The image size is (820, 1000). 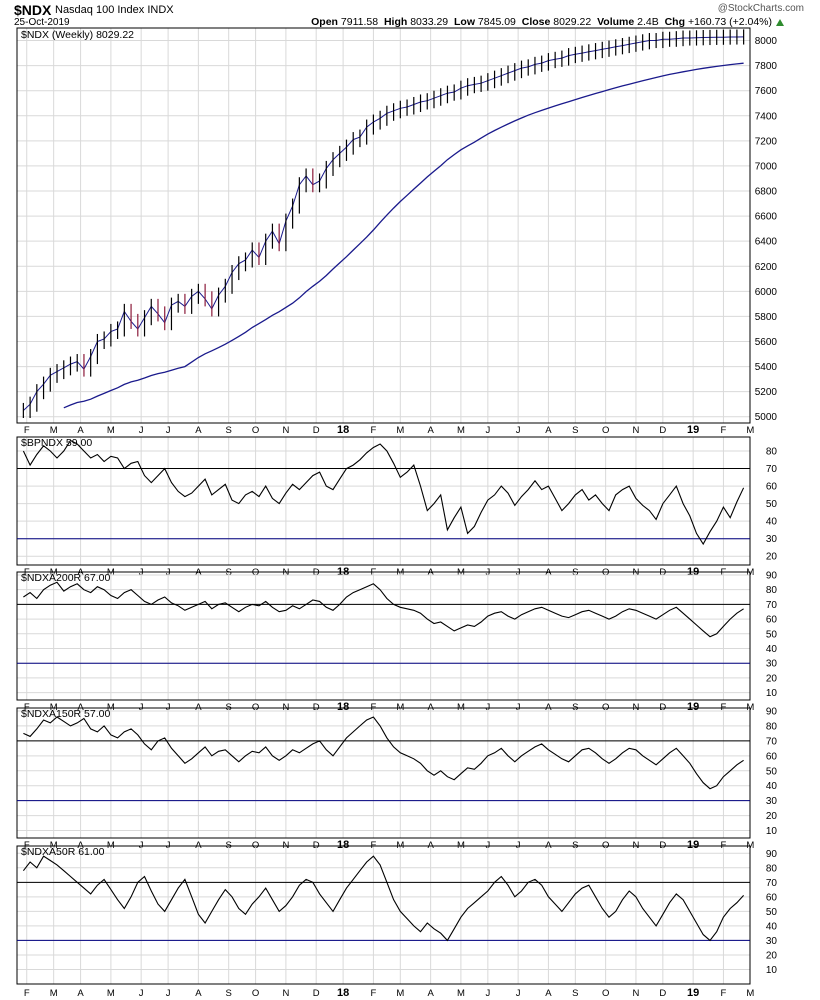 I want to click on chg-label: Chg, so click(x=675, y=22).